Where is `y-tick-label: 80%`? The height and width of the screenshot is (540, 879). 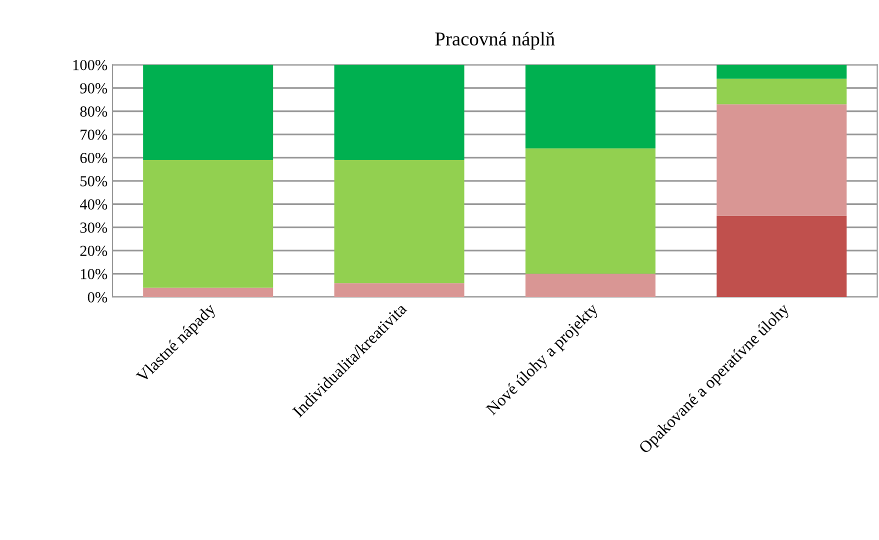 y-tick-label: 80% is located at coordinates (94, 111).